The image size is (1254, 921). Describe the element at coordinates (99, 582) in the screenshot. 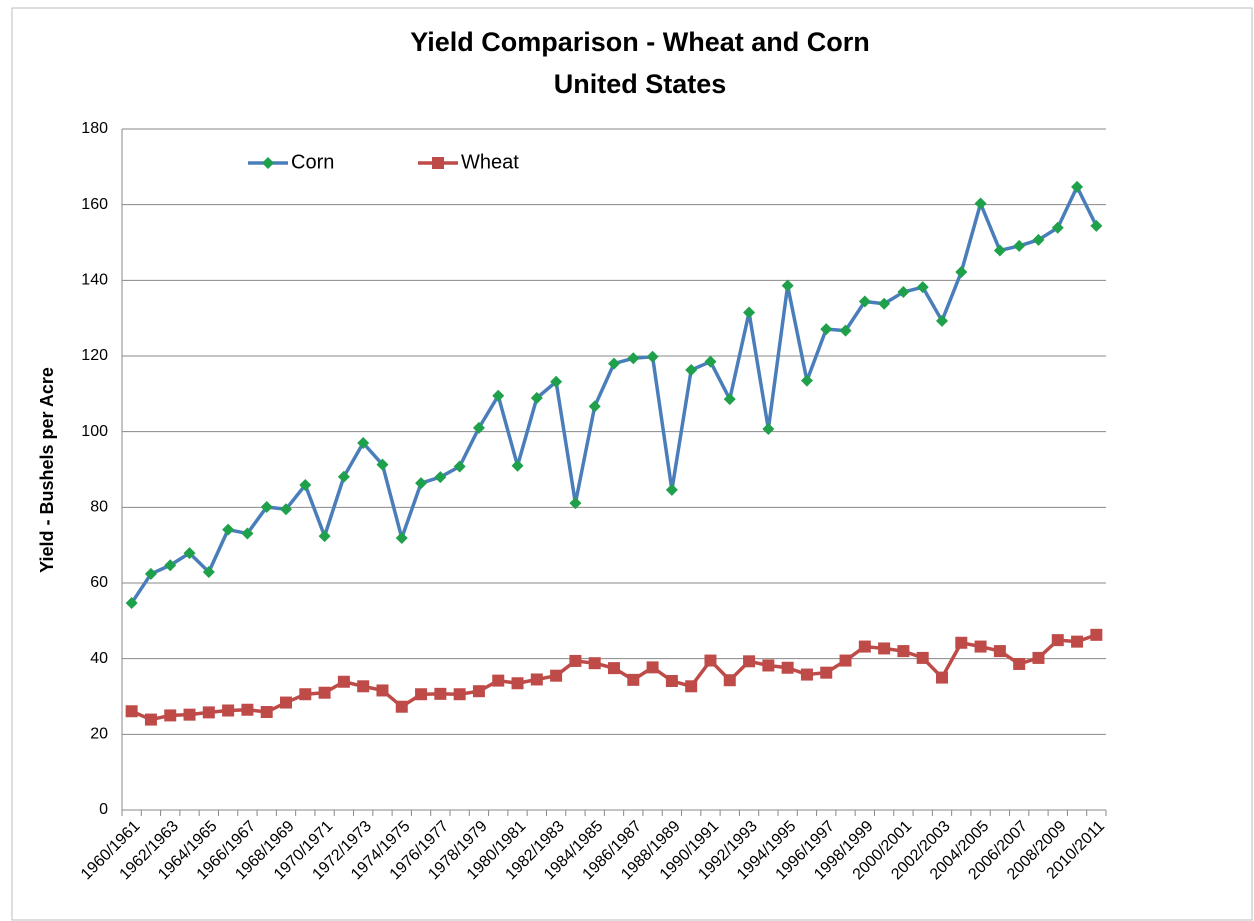

I see `y-tick-label: 60` at that location.